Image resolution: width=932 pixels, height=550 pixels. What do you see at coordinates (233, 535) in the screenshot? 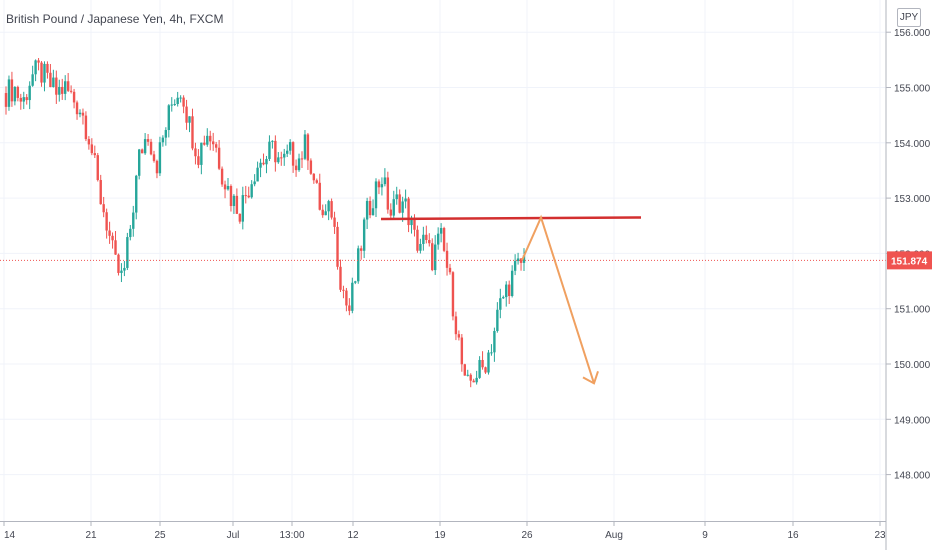
I see `time-axis-label: Jul` at bounding box center [233, 535].